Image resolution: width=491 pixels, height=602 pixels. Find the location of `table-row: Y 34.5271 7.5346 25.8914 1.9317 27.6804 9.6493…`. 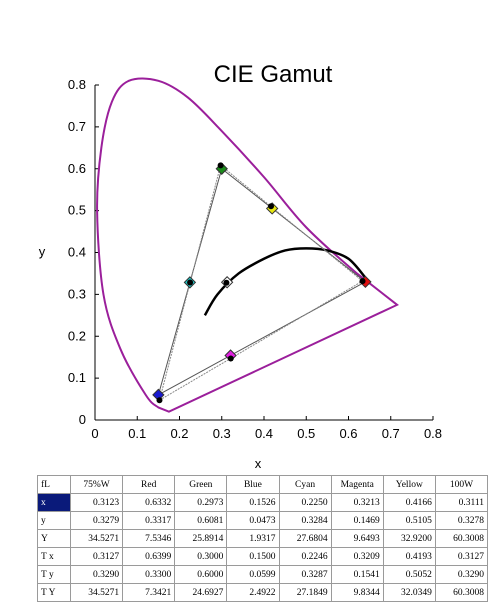

table-row: Y 34.5271 7.5346 25.8914 1.9317 27.6804 9.6493… is located at coordinates (263, 538).